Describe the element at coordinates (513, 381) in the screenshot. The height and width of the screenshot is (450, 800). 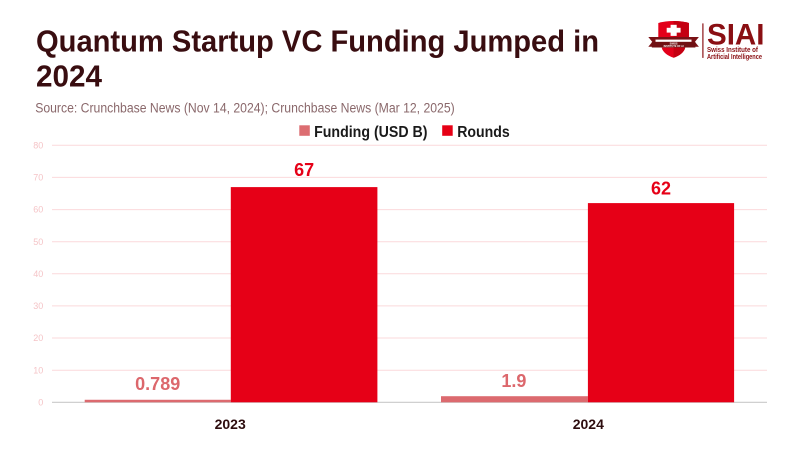
I see `svg-text: 1.9` at that location.